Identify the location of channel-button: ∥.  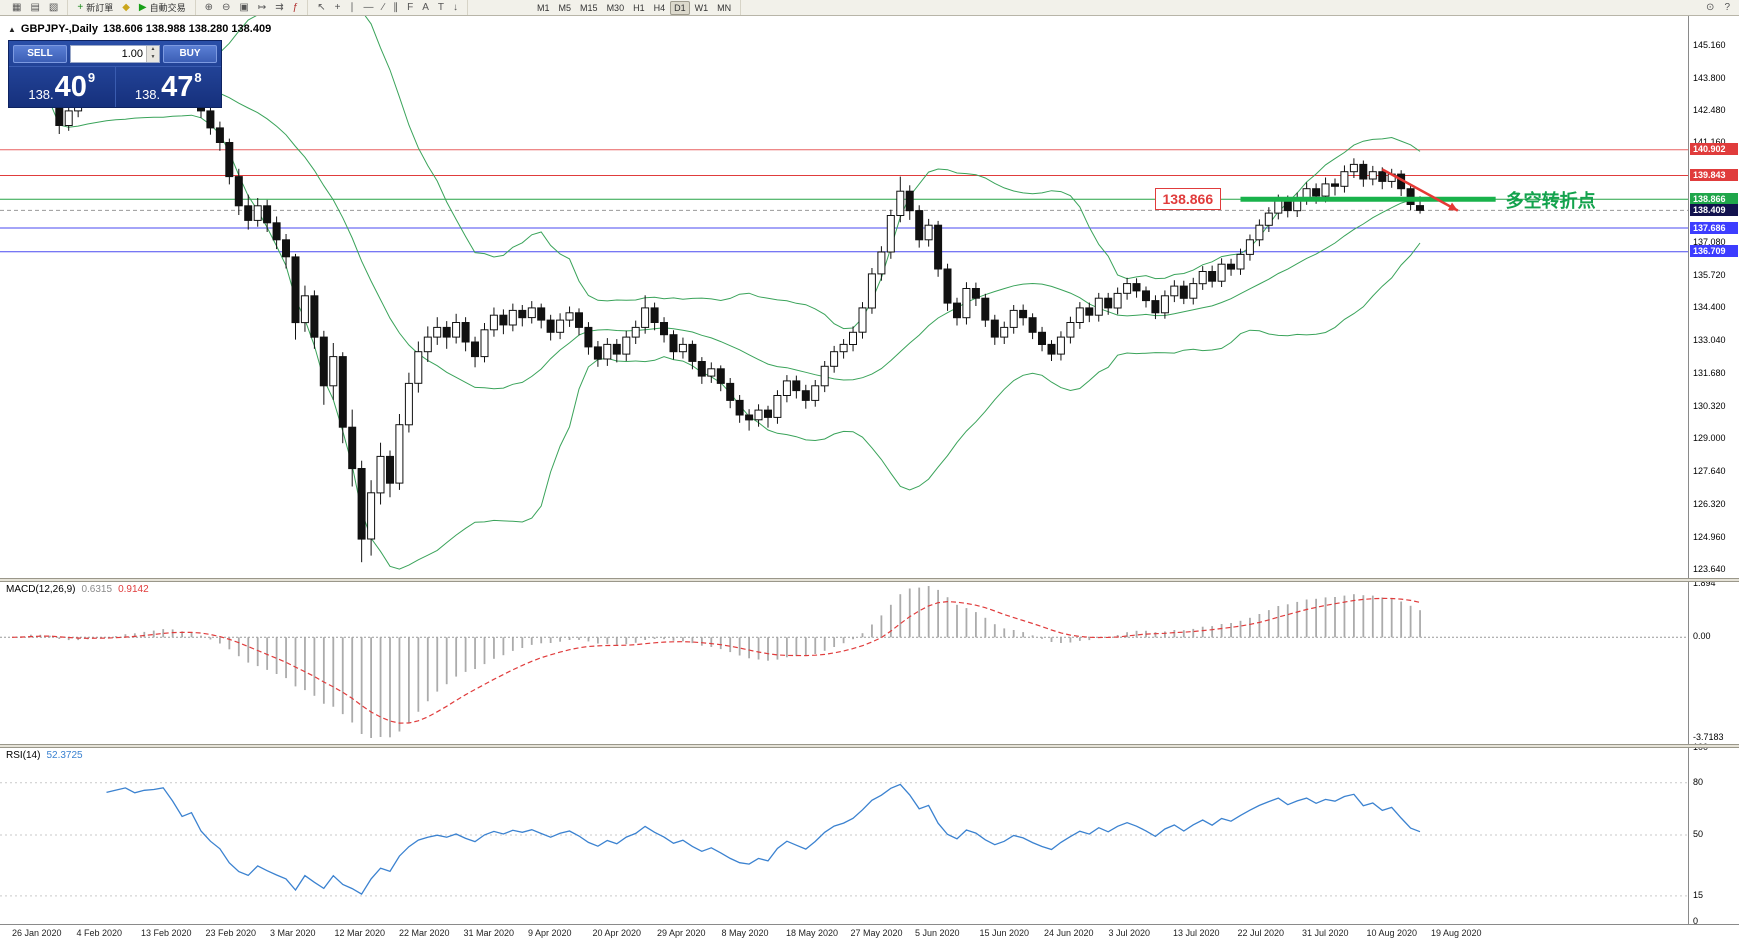
(395, 8).